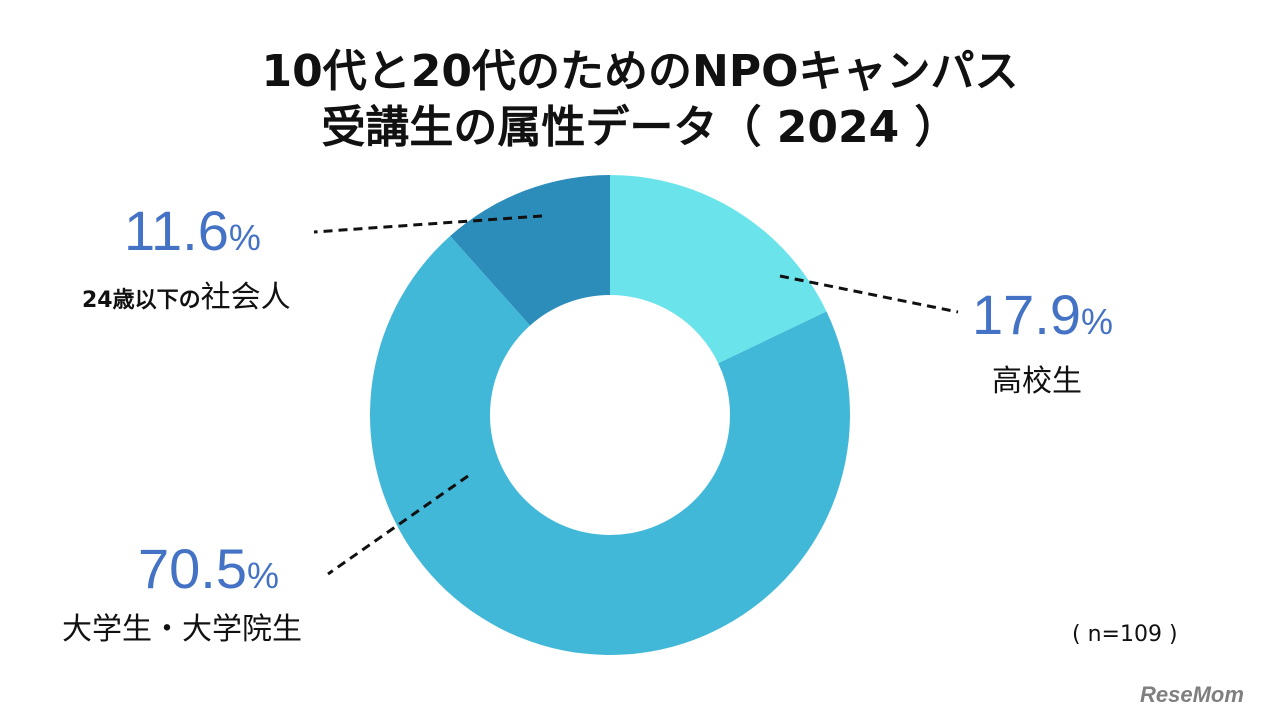 This screenshot has width=1280, height=720. Describe the element at coordinates (1097, 321) in the screenshot. I see `pct-sign-high-school: %` at that location.